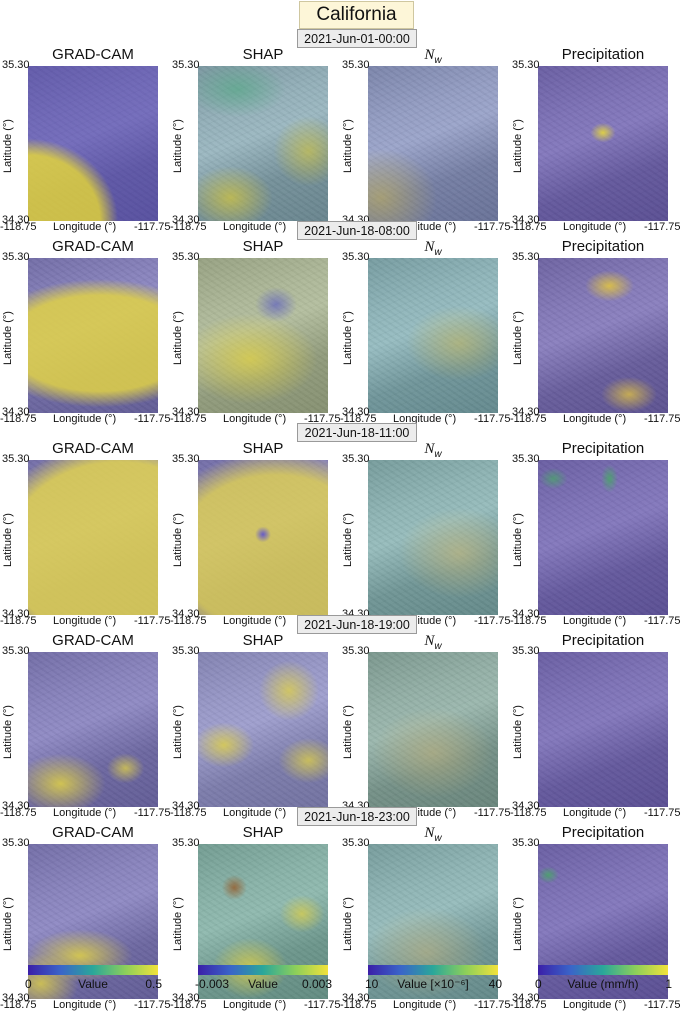  What do you see at coordinates (263, 984) in the screenshot?
I see `colorbar-label: Value` at bounding box center [263, 984].